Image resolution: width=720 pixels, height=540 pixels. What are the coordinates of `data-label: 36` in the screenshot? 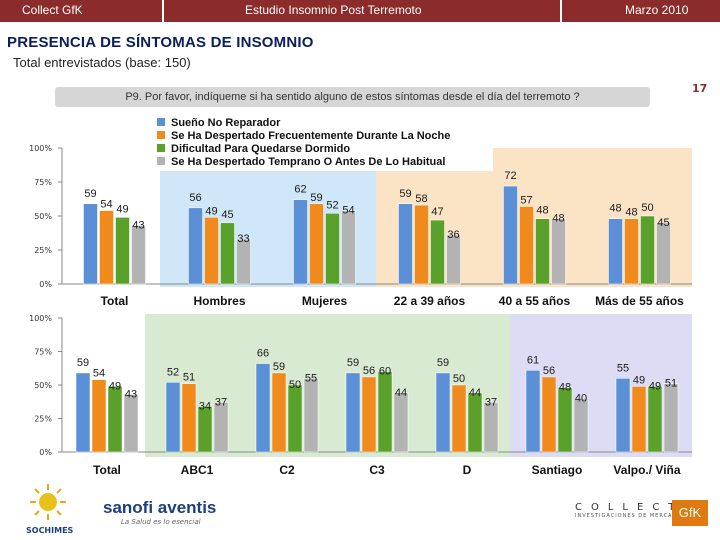 It's located at (453, 235).